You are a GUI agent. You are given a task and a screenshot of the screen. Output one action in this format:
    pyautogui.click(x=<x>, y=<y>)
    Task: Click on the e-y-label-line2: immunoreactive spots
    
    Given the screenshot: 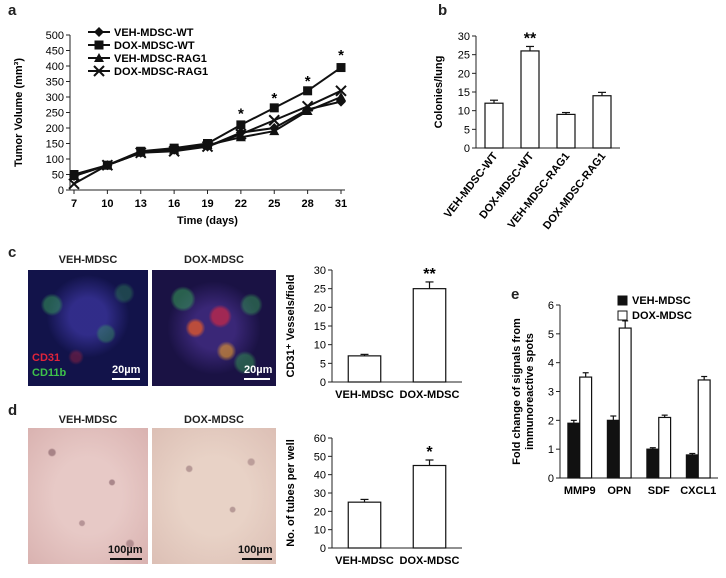 What is the action you would take?
    pyautogui.click(x=530, y=391)
    